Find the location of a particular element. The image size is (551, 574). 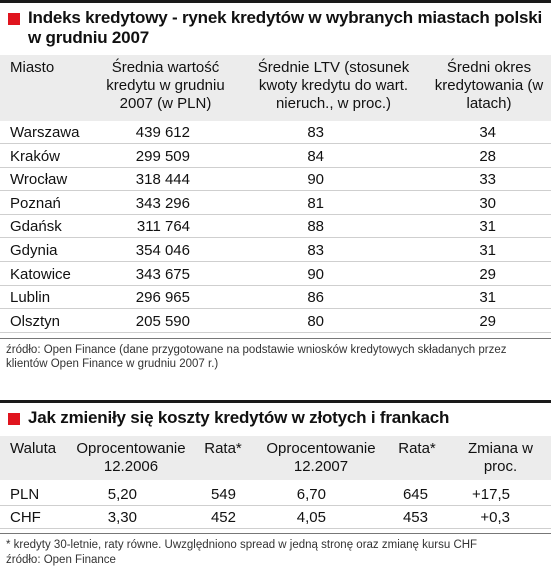

cell-avg-value: 299 509 is located at coordinates (162, 156).